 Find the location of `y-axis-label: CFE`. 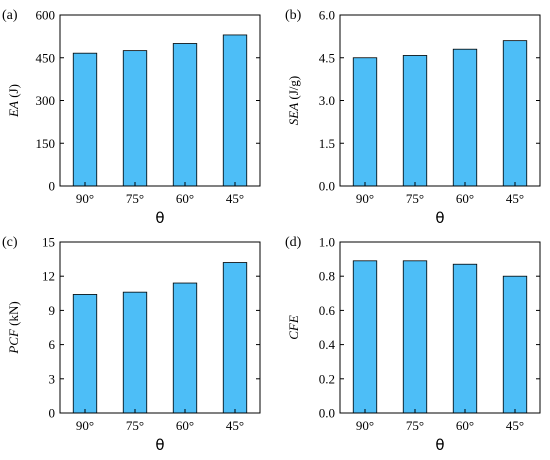

y-axis-label: CFE is located at coordinates (293, 327).